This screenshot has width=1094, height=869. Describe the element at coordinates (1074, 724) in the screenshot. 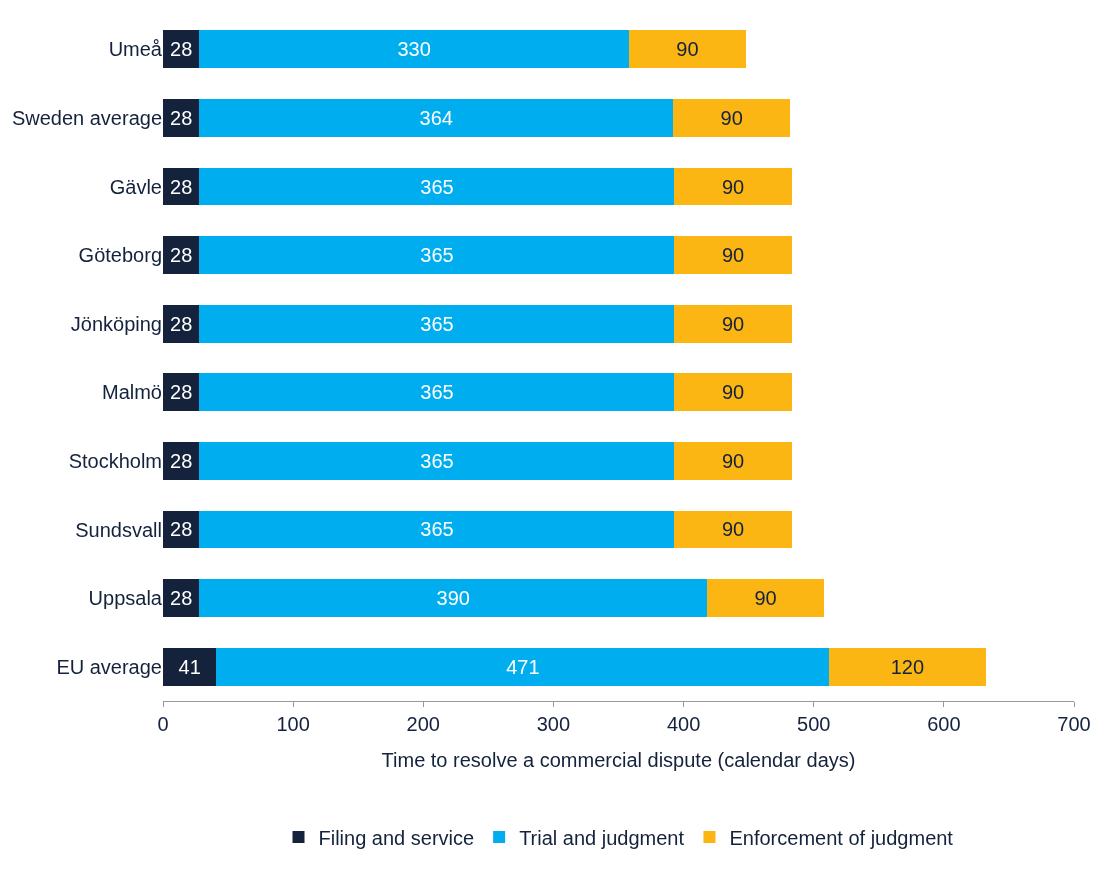

I see `x-tick-label: 700` at that location.